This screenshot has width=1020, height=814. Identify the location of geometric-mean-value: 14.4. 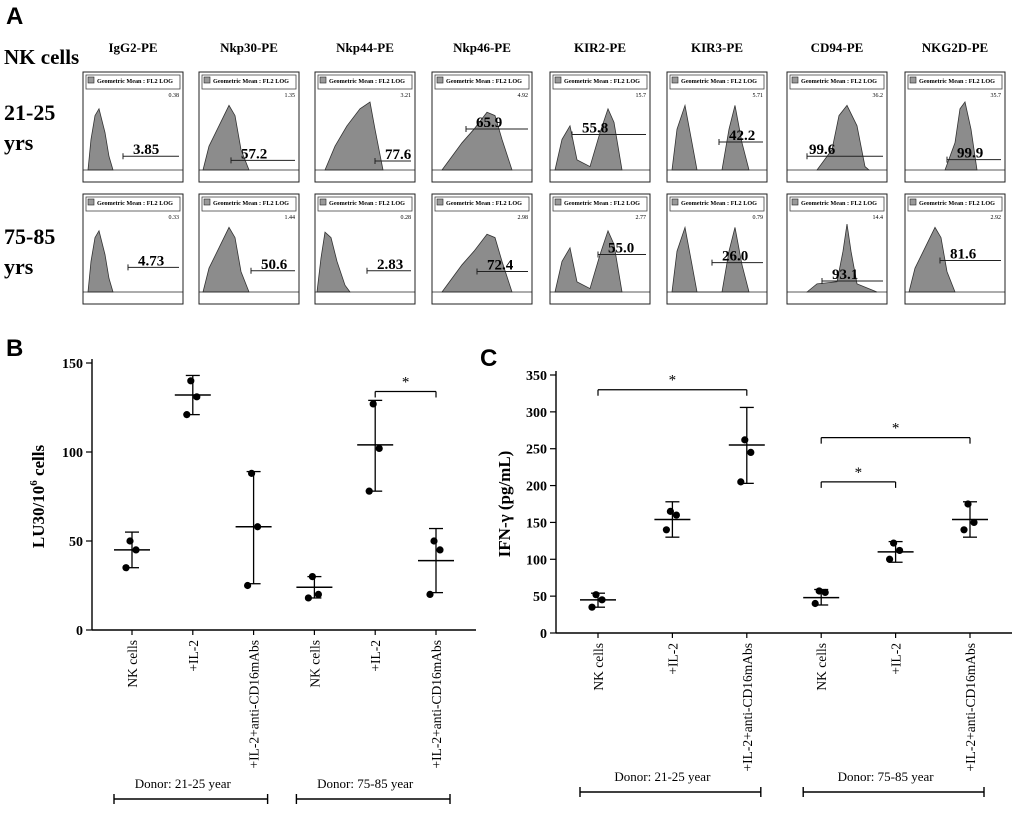
(878, 218).